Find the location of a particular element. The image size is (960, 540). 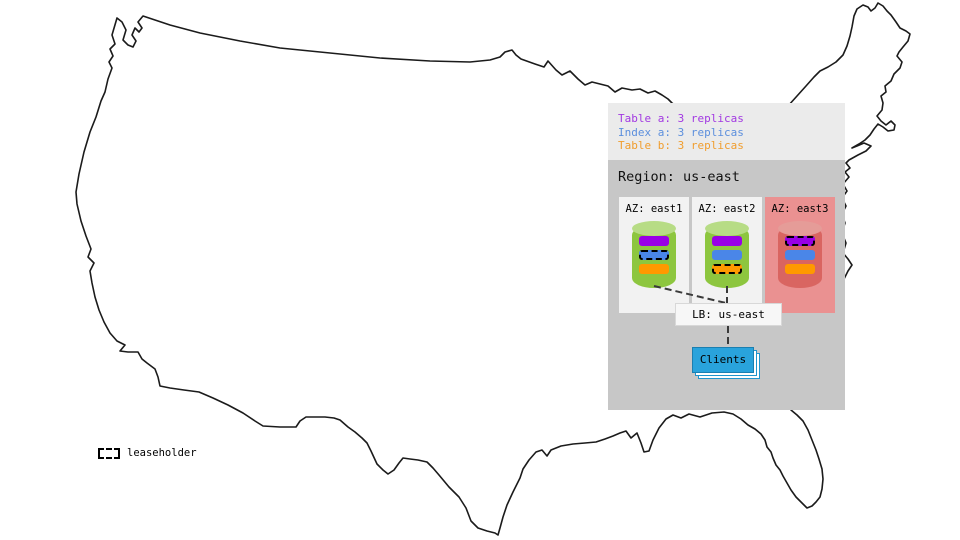

region-box: Region: us-east AZ: east1 is located at coordinates (726, 285).